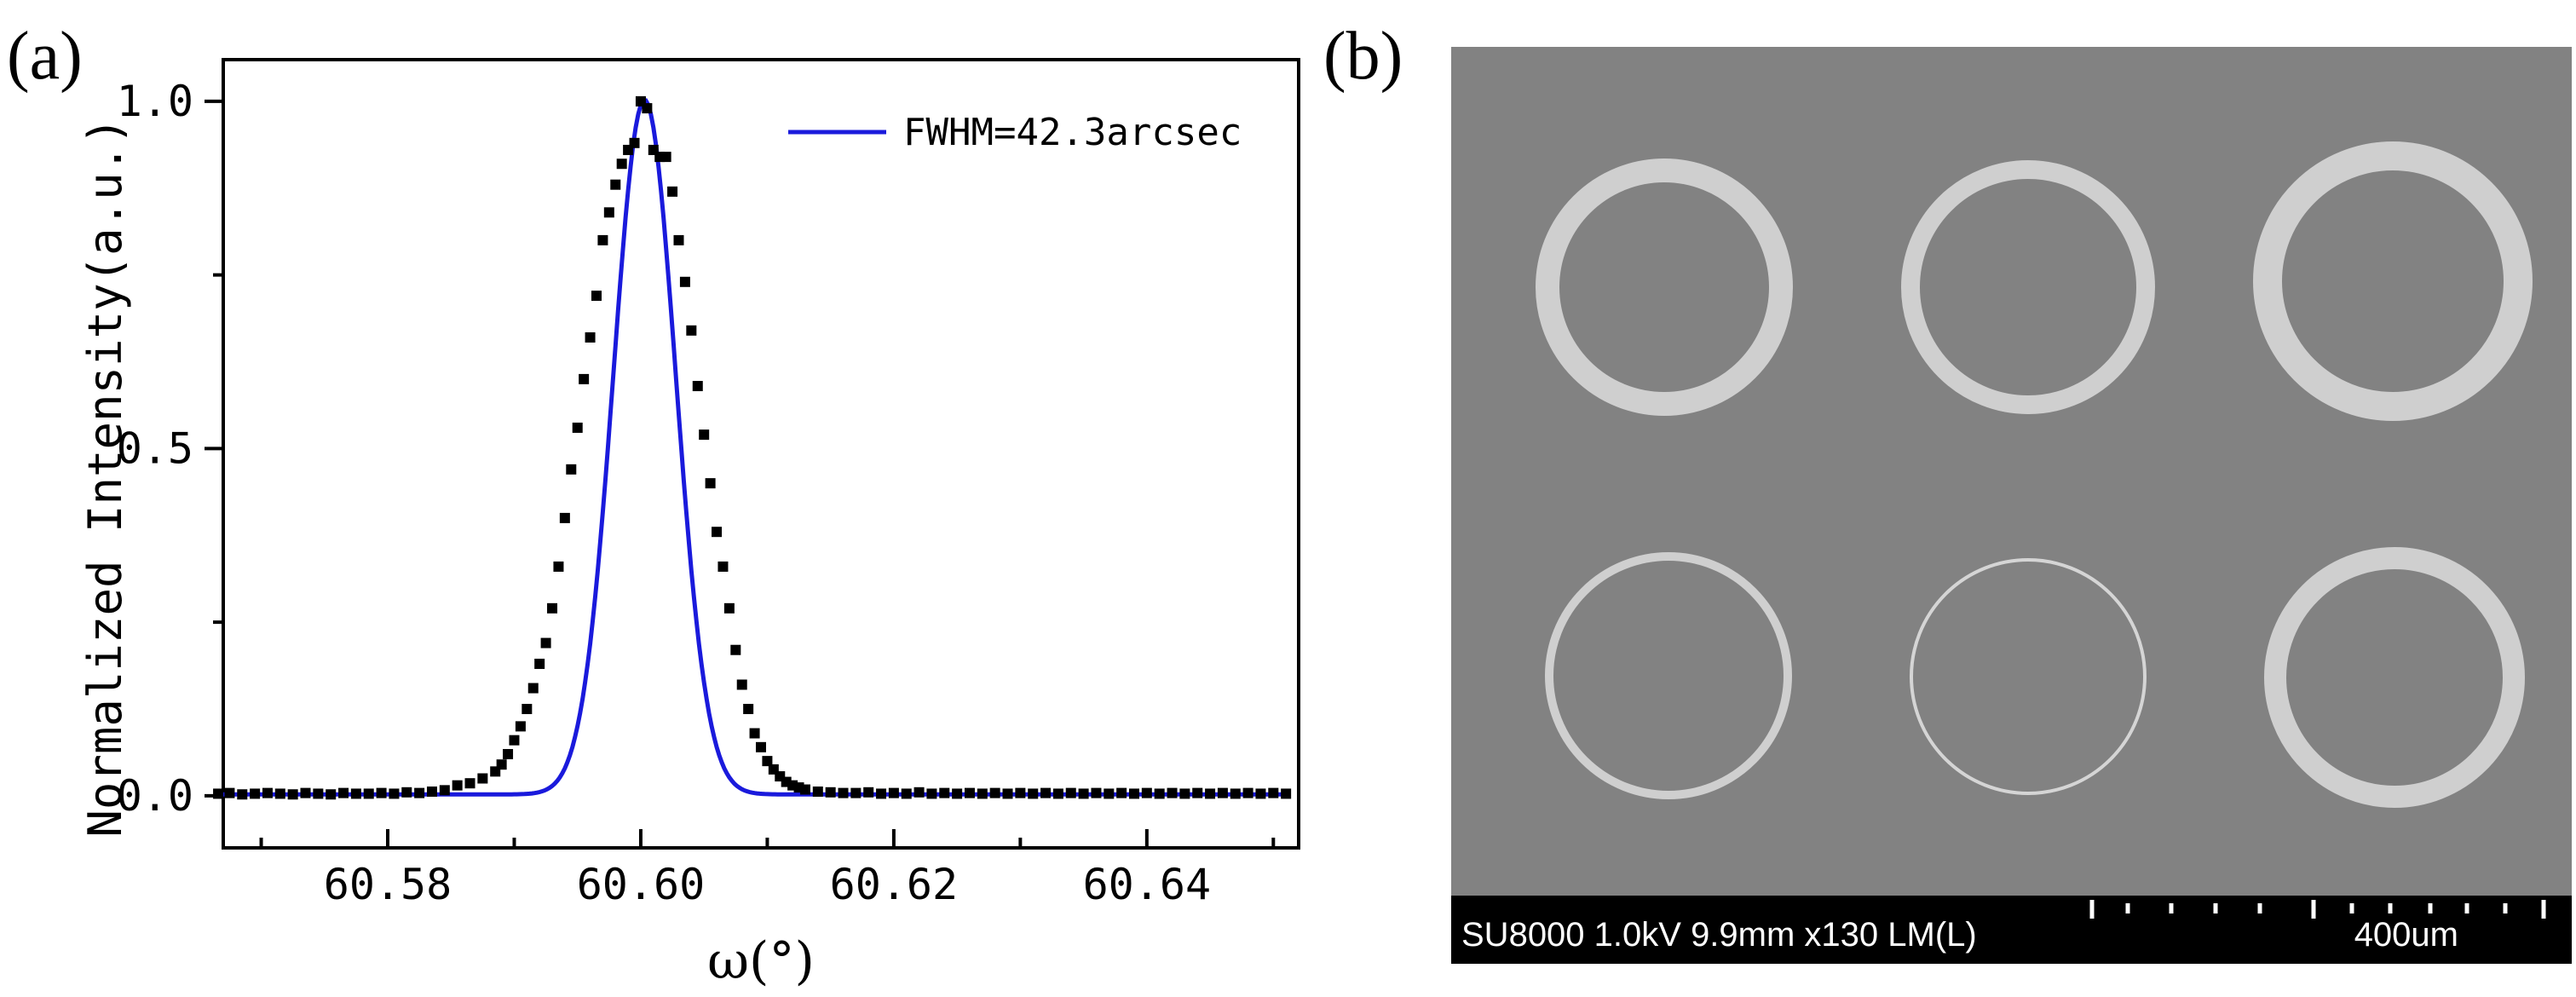 This screenshot has height=997, width=2576. What do you see at coordinates (2028, 287) in the screenshot?
I see `ring-top-center` at bounding box center [2028, 287].